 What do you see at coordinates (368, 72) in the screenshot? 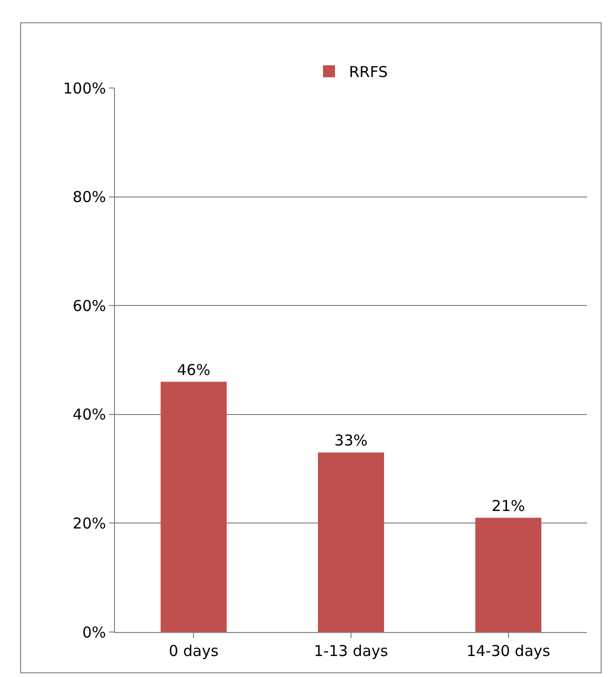
I see `legend-label: RRFS` at bounding box center [368, 72].